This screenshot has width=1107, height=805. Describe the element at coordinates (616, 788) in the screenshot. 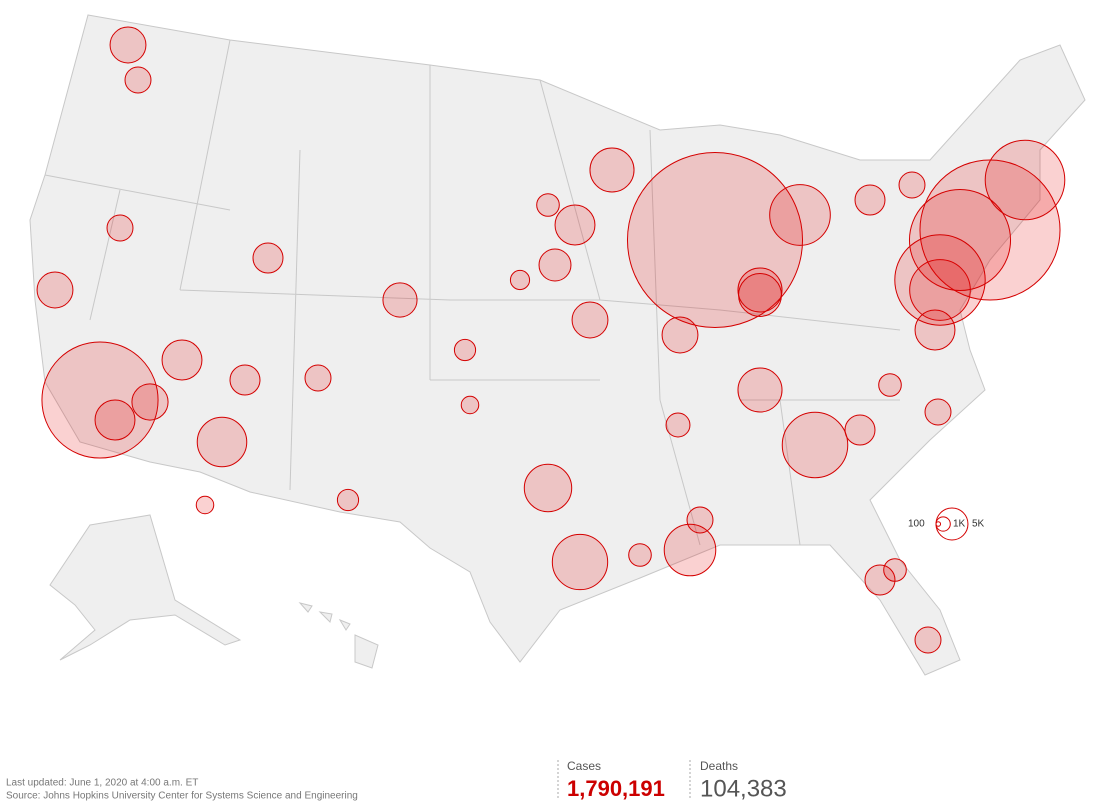

I see `cases-total: 1,790,191` at that location.